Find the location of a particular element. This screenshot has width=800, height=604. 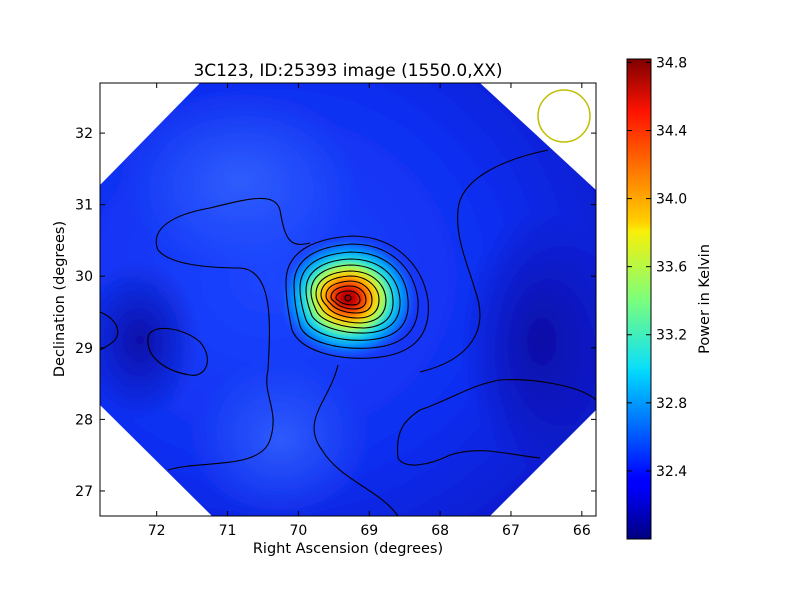

y-tick-label-3: 30 is located at coordinates (84, 277).